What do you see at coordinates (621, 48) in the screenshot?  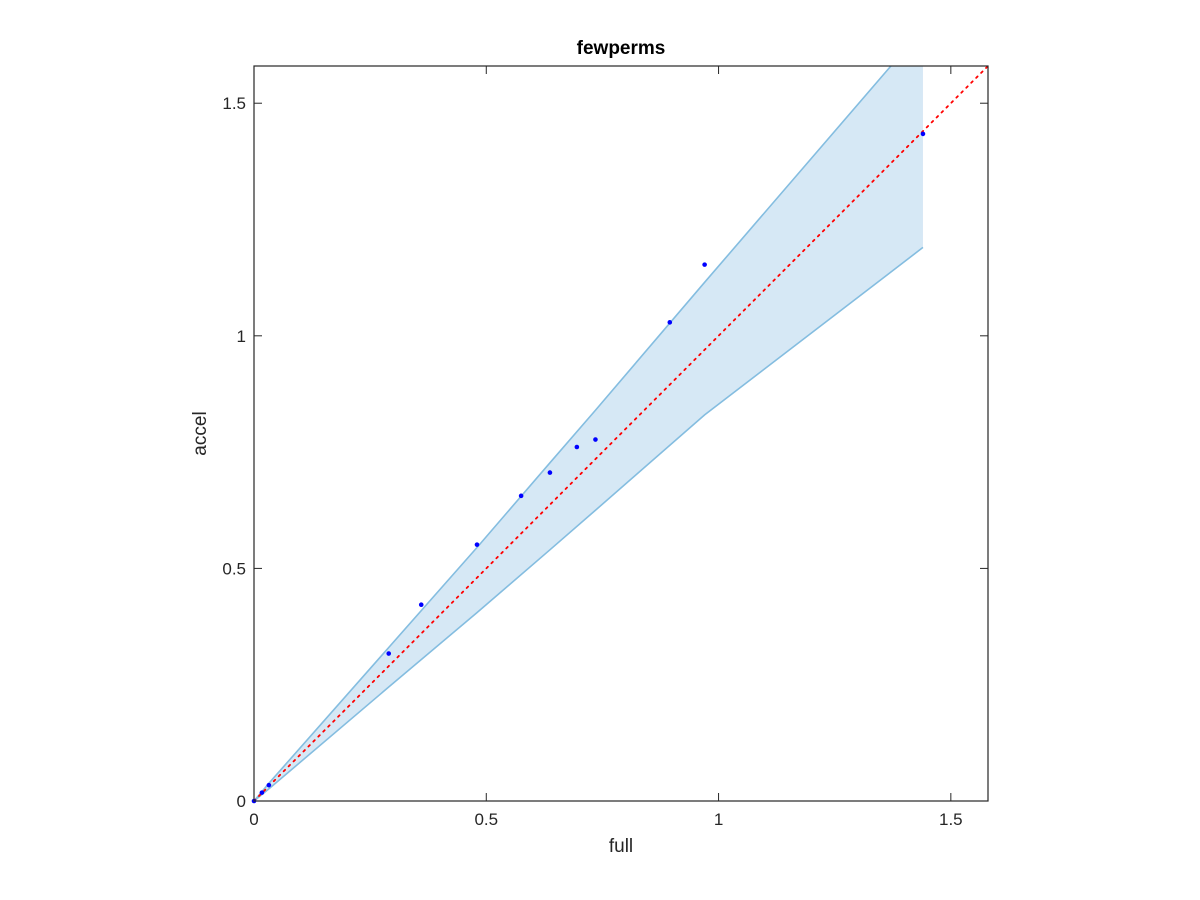 I see `chart-title: fewperms` at bounding box center [621, 48].